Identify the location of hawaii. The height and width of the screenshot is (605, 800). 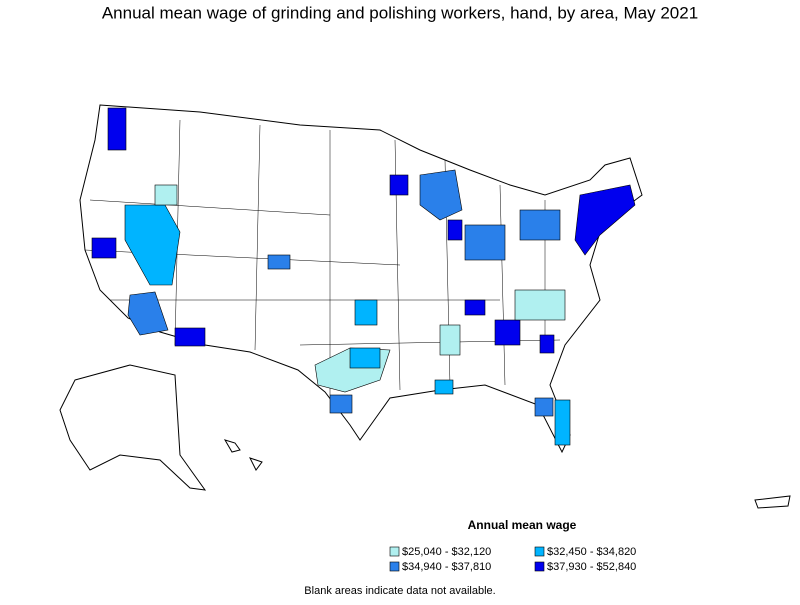
(243, 455).